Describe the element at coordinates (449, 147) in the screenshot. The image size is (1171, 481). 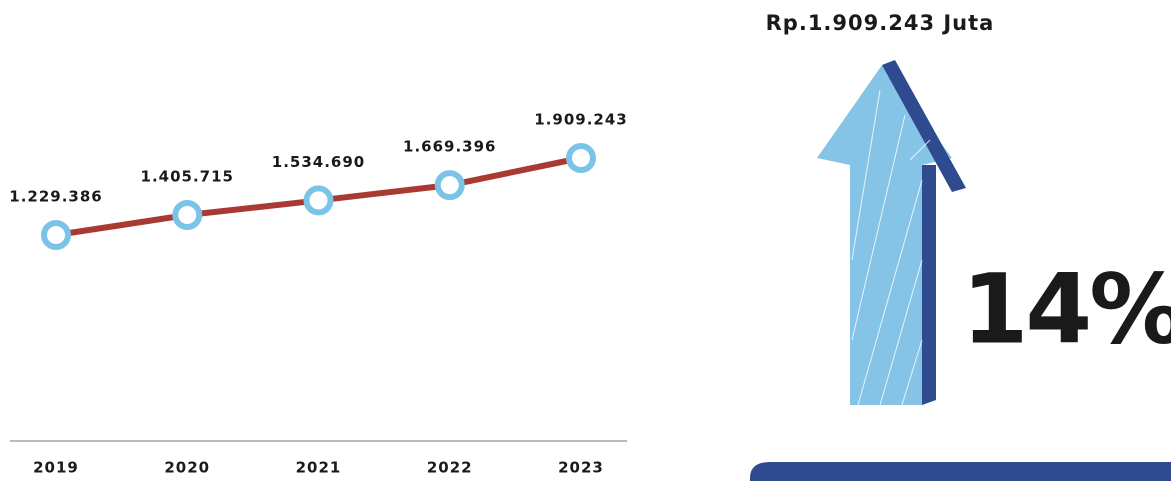
I see `value-label: 1.669.396` at that location.